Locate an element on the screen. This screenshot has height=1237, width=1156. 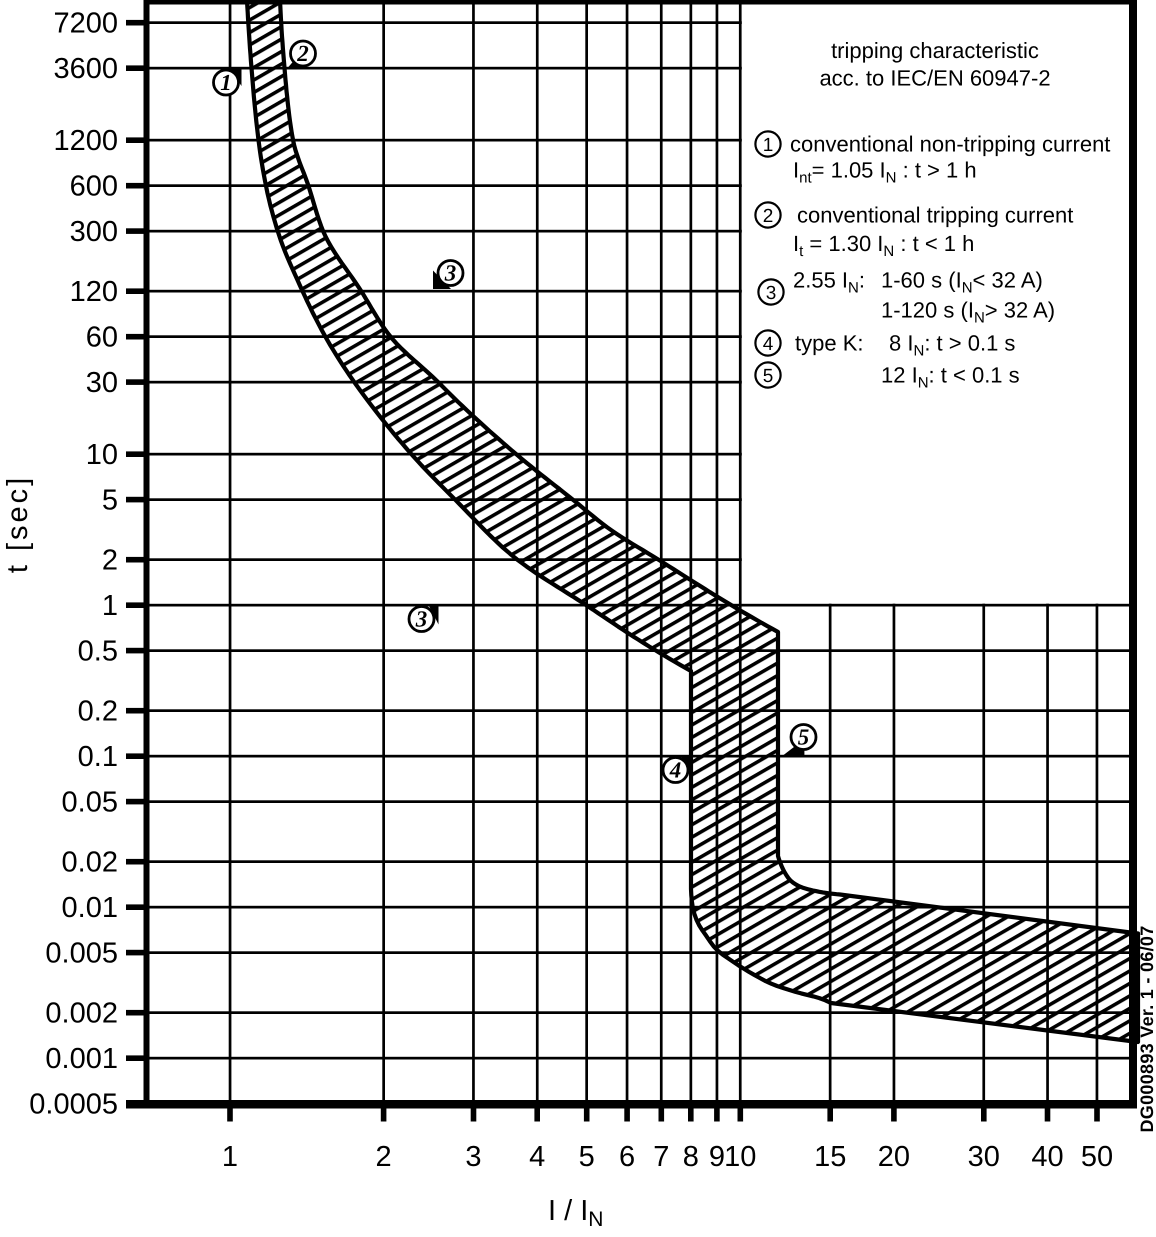
svg-text: 0.005 is located at coordinates (81, 954).